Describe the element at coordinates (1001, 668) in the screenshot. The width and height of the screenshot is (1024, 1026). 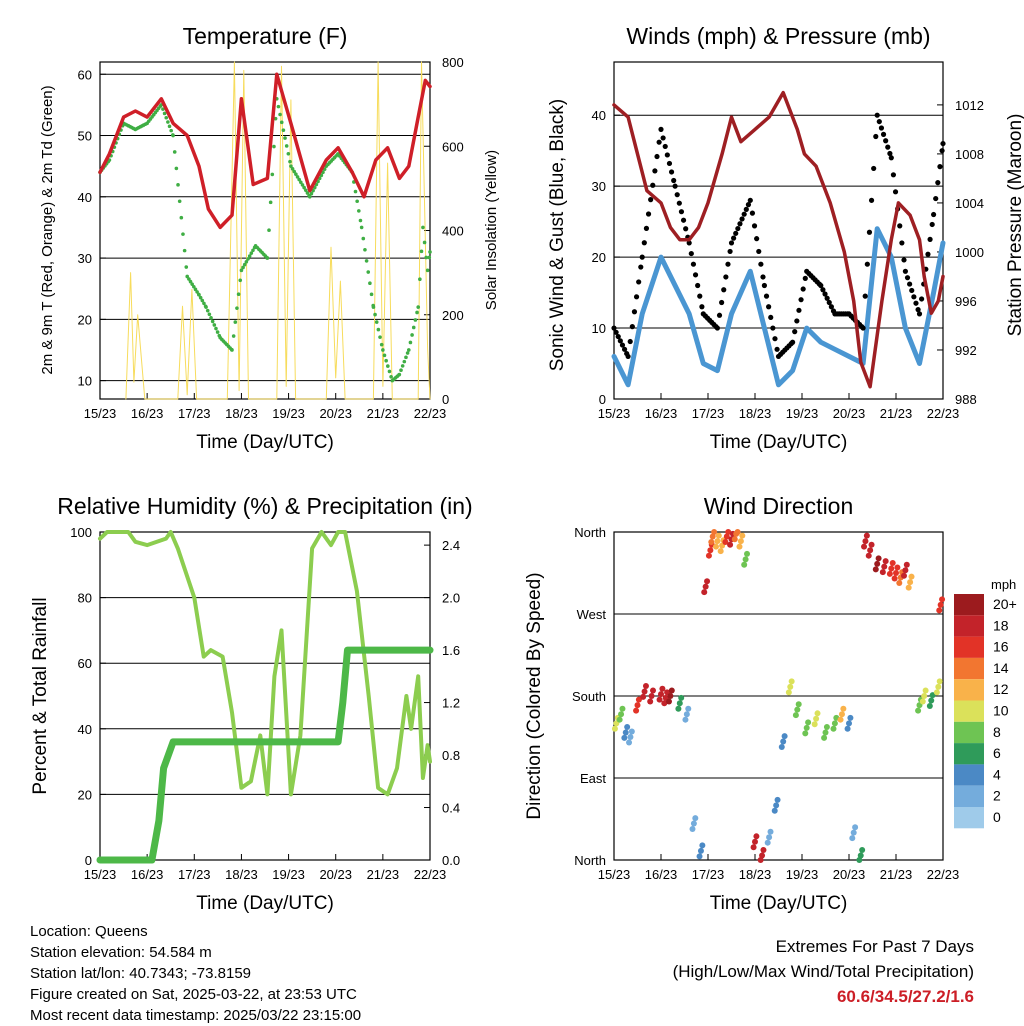
I see `legend-label: 14` at that location.